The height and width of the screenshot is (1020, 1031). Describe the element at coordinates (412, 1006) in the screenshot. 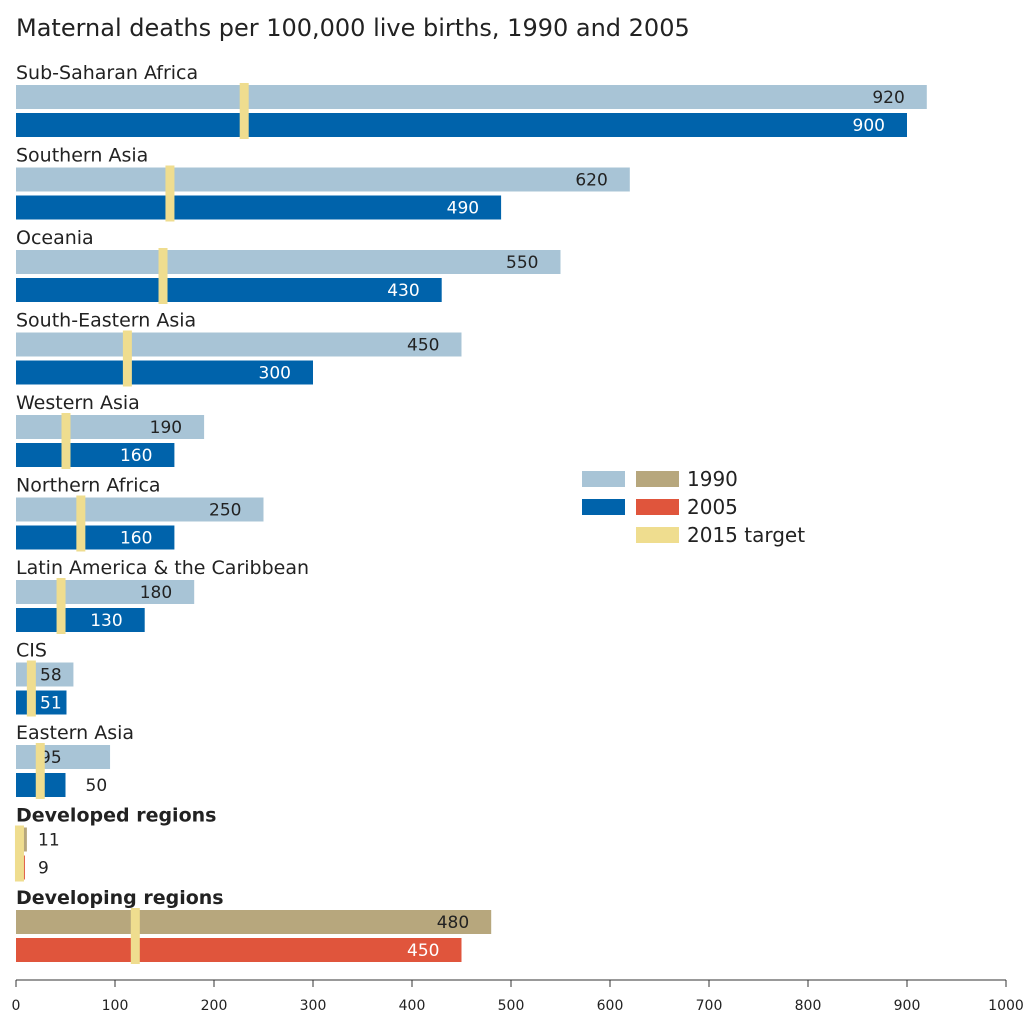

I see `x-tick-label: 400` at that location.